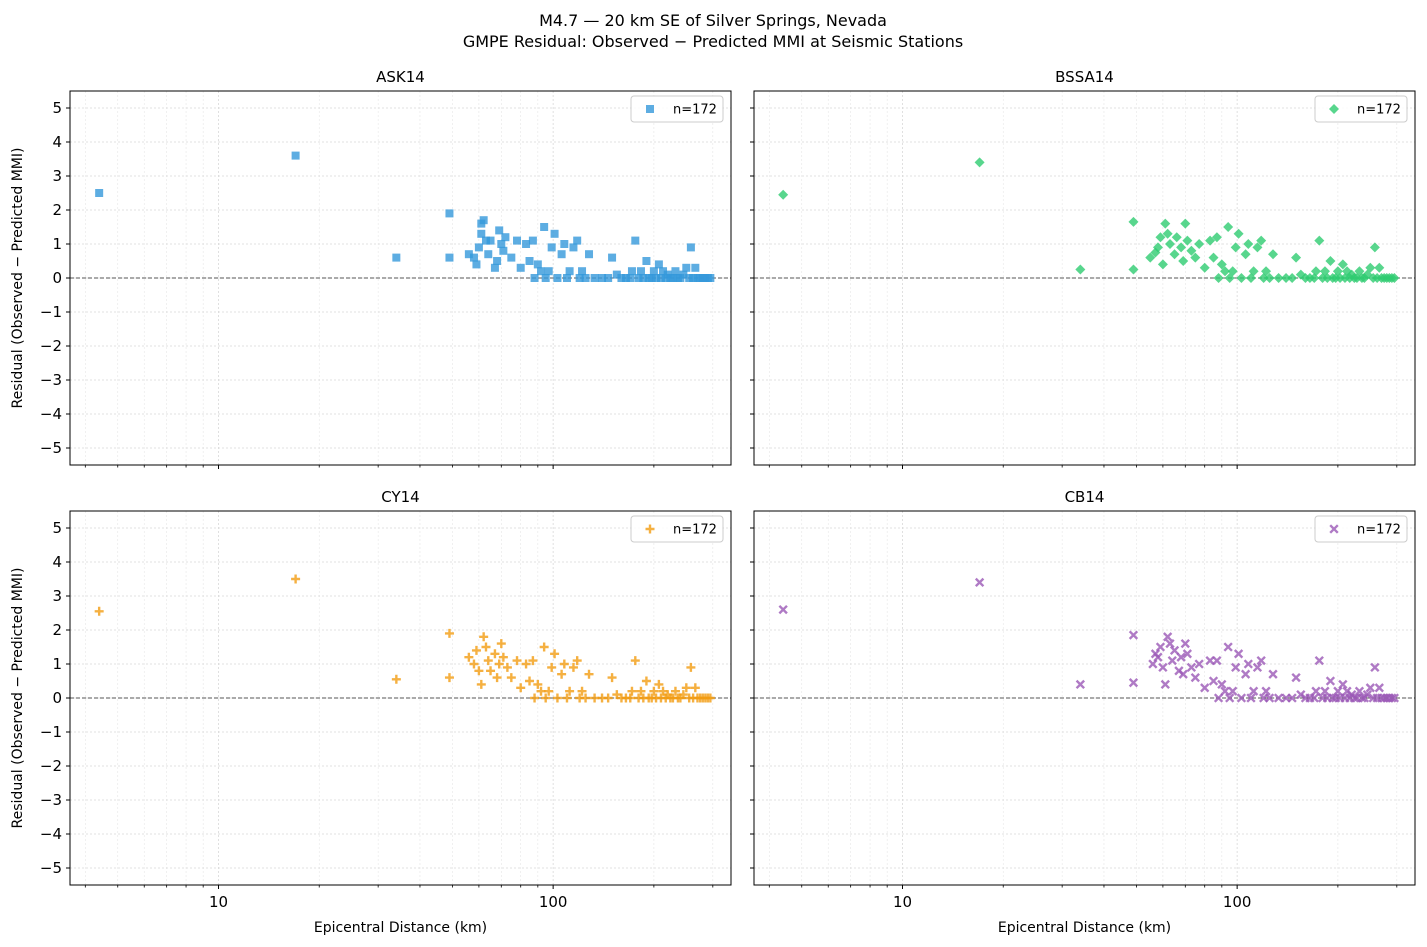  Describe the element at coordinates (57, 278) in the screenshot. I see `y-tick-label: 0` at that location.